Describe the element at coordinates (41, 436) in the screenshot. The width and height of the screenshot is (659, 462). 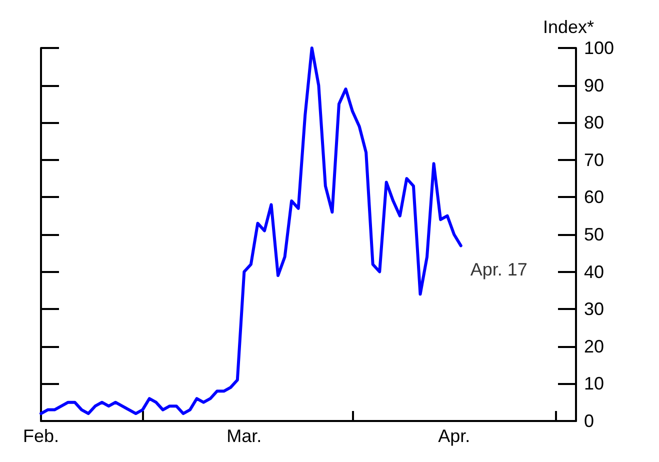
I see `x-tick-label: Feb.` at that location.